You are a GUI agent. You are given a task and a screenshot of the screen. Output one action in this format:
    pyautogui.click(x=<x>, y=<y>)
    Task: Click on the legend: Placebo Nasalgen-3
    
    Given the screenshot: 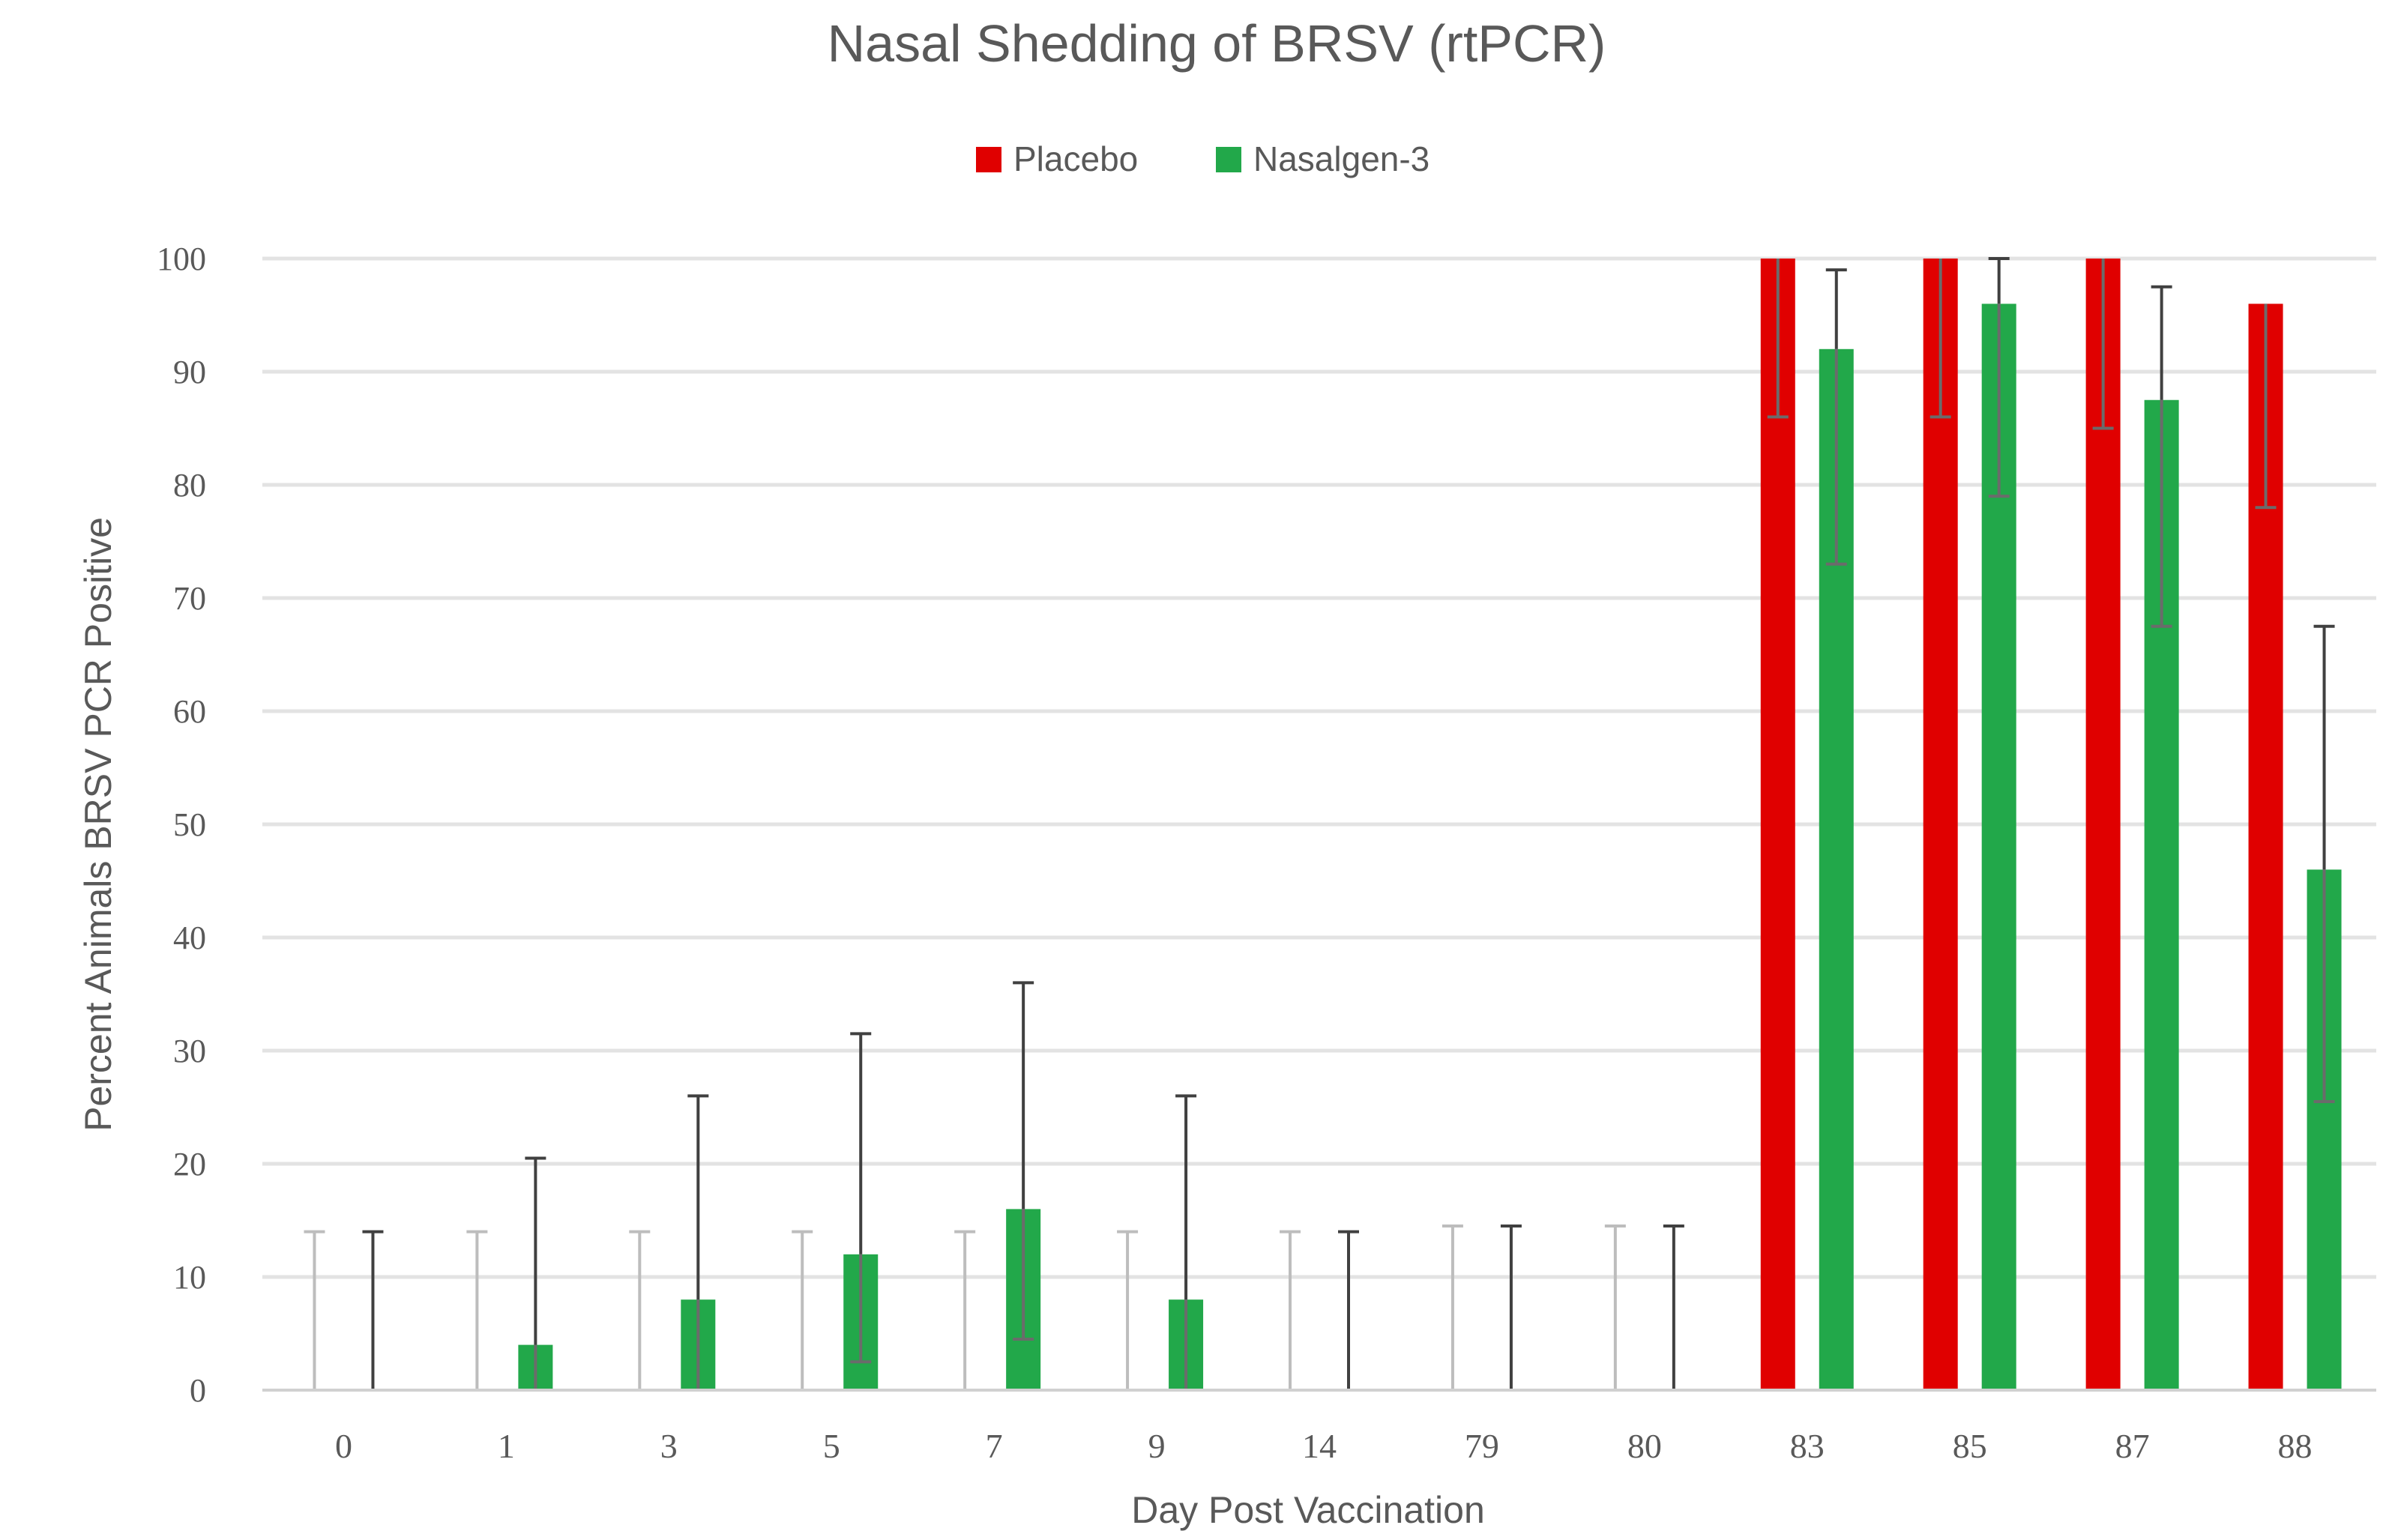 What is the action you would take?
    pyautogui.click(x=1203, y=158)
    